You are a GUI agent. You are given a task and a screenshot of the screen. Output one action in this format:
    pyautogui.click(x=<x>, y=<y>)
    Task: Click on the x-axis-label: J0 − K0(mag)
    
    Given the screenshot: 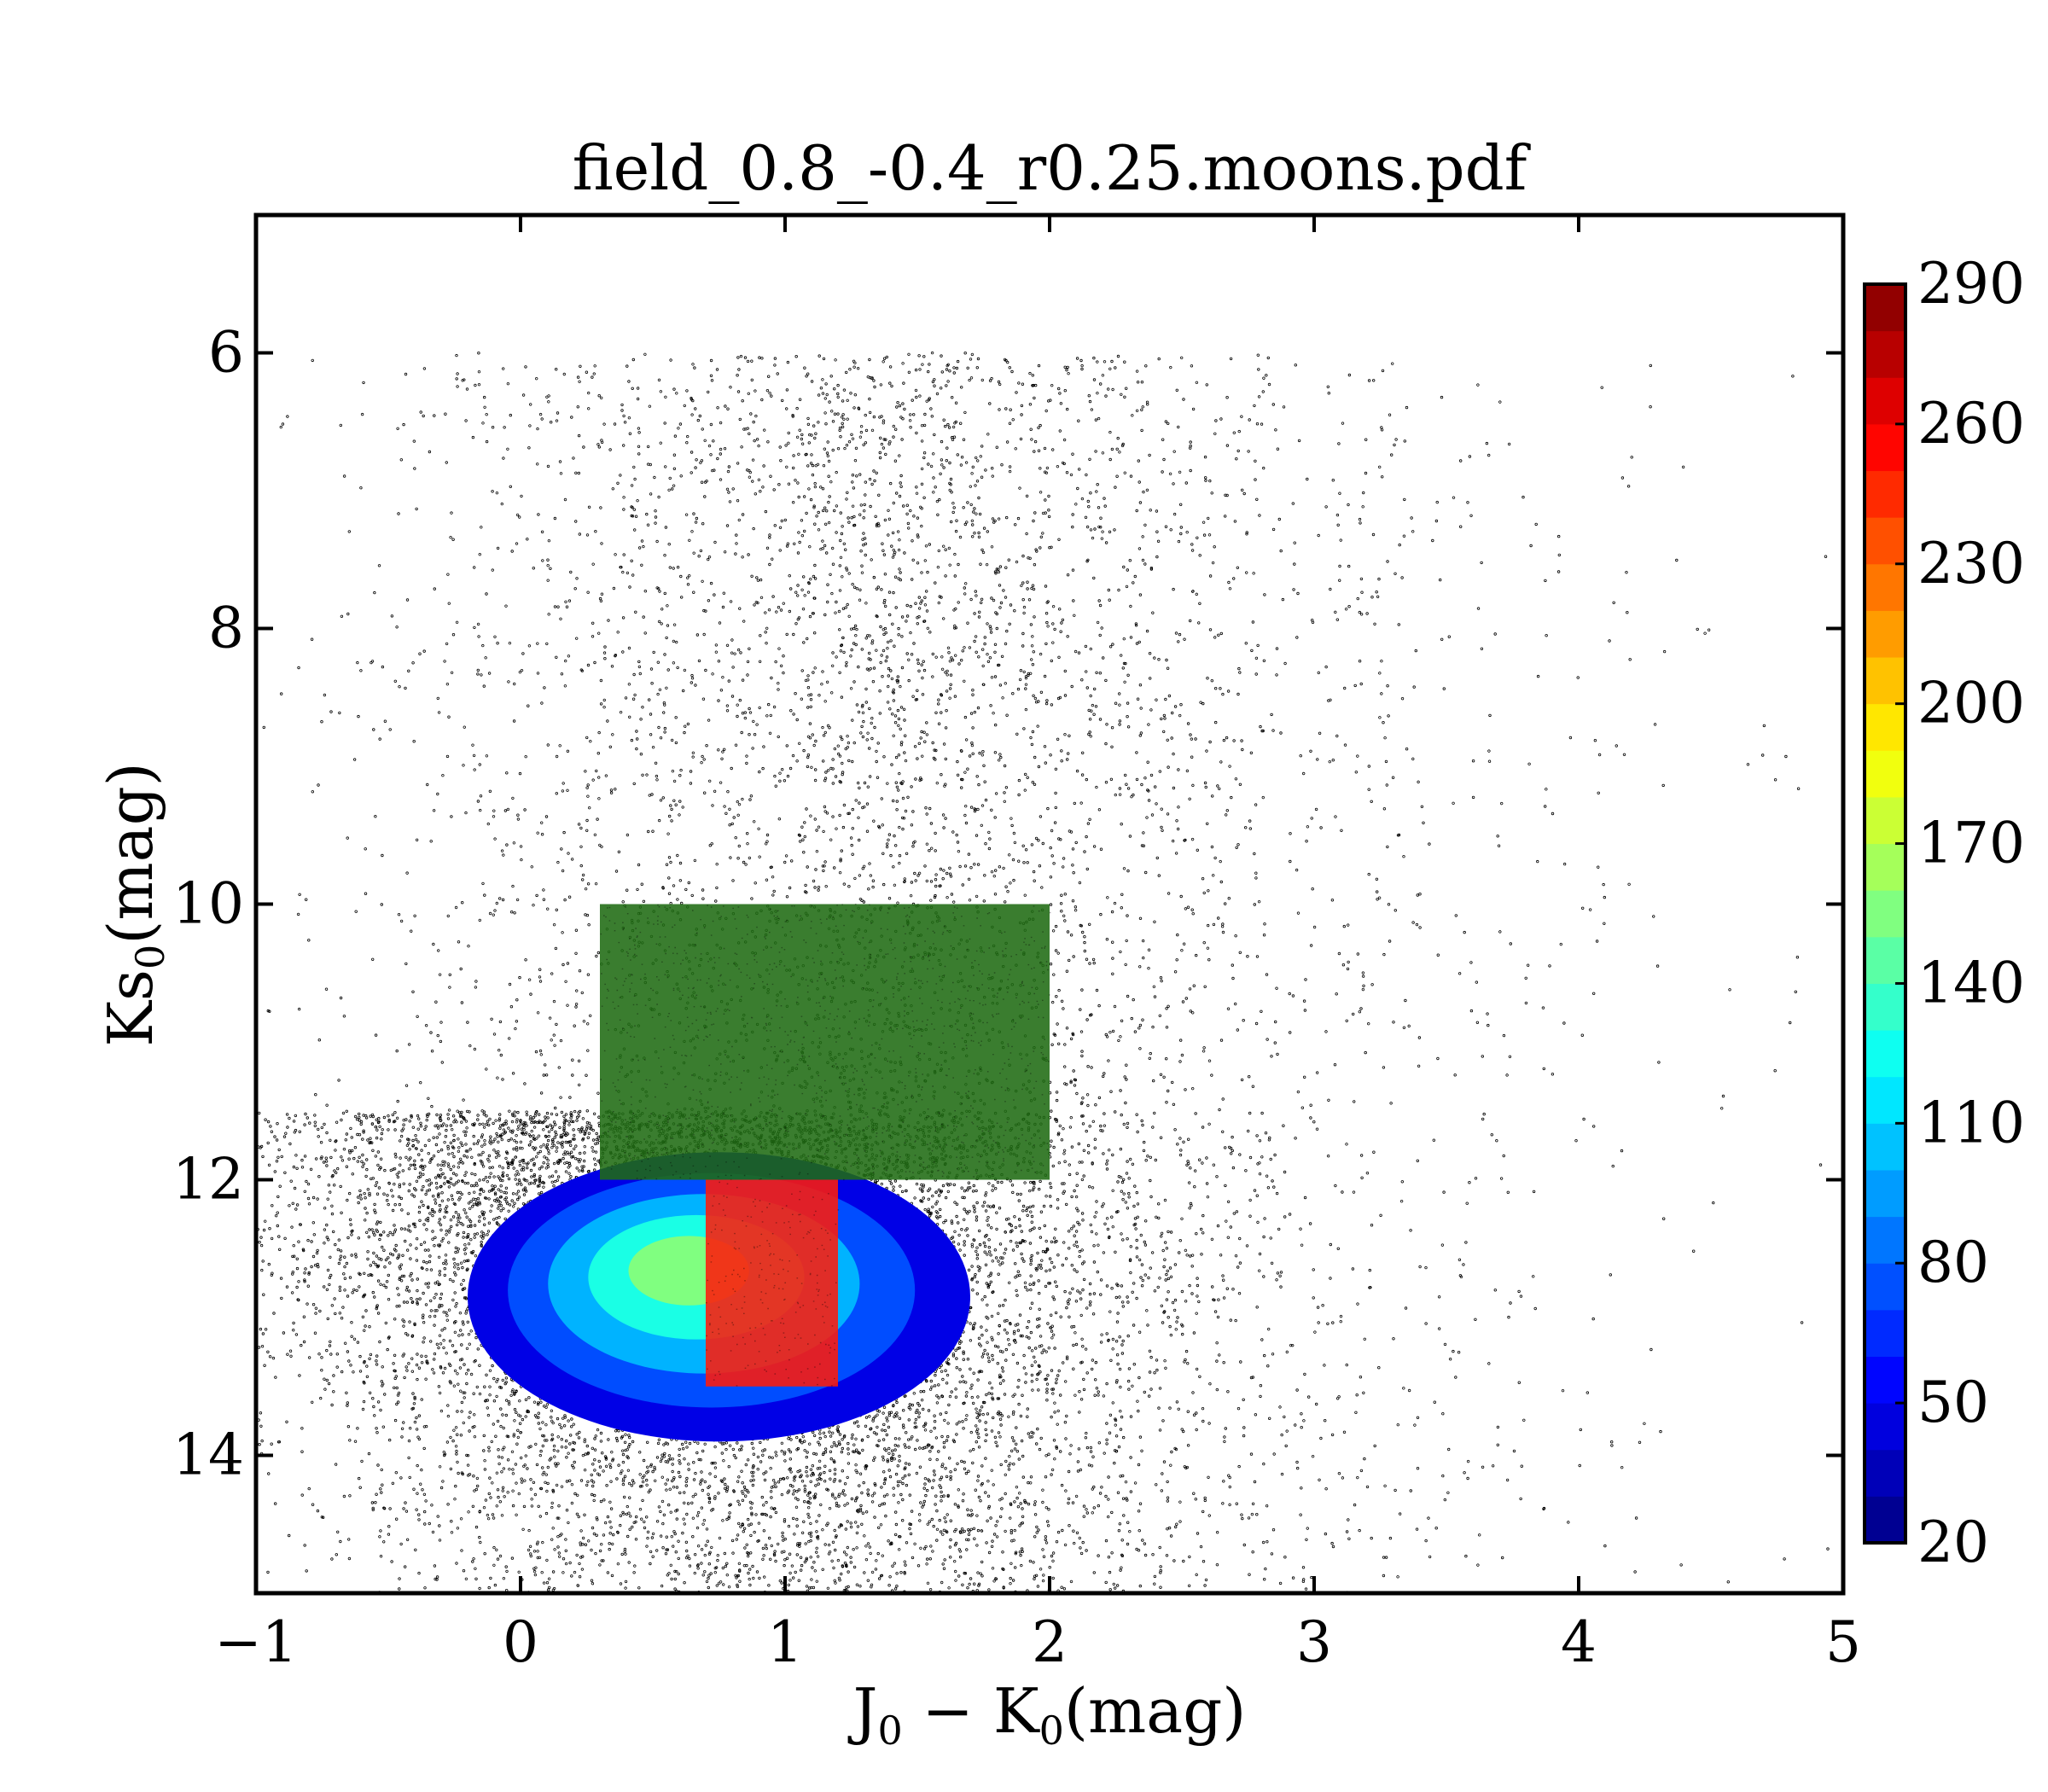 What is the action you would take?
    pyautogui.click(x=1047, y=1714)
    